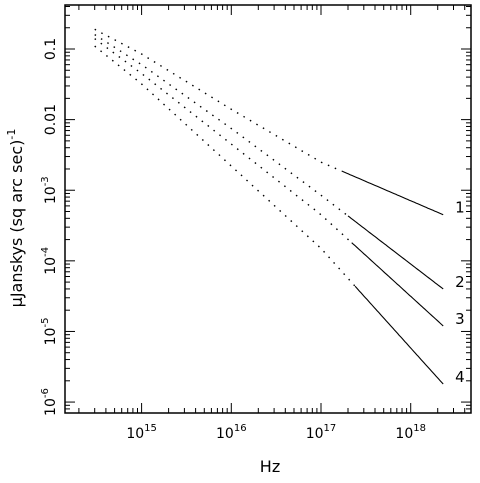  I want to click on series-label: 2, so click(460, 282).